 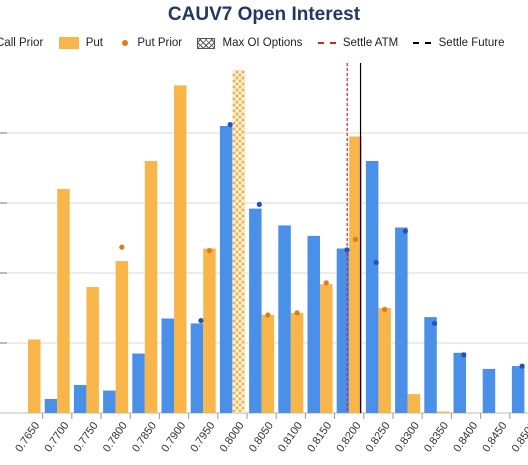 What do you see at coordinates (238, 241) in the screenshot?
I see `max-oi-put-bar` at bounding box center [238, 241].